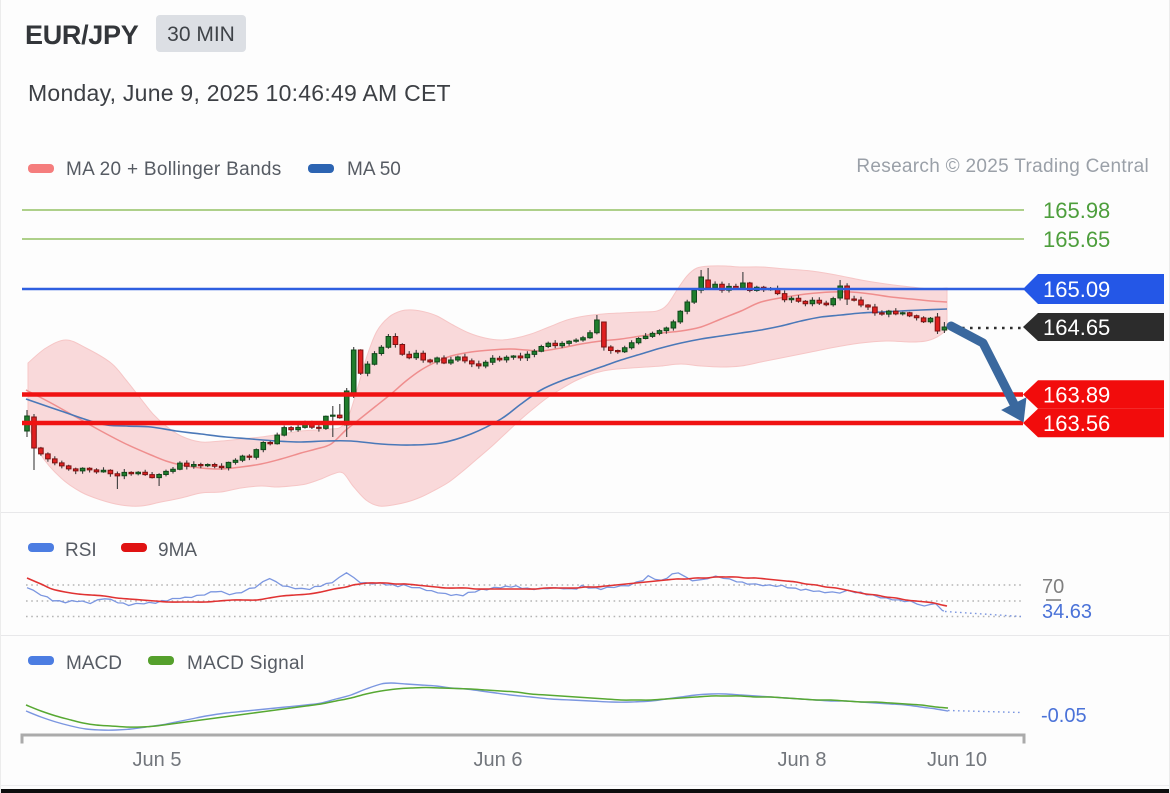 The image size is (1170, 793). What do you see at coordinates (94, 663) in the screenshot?
I see `svg-text: MACD` at bounding box center [94, 663].